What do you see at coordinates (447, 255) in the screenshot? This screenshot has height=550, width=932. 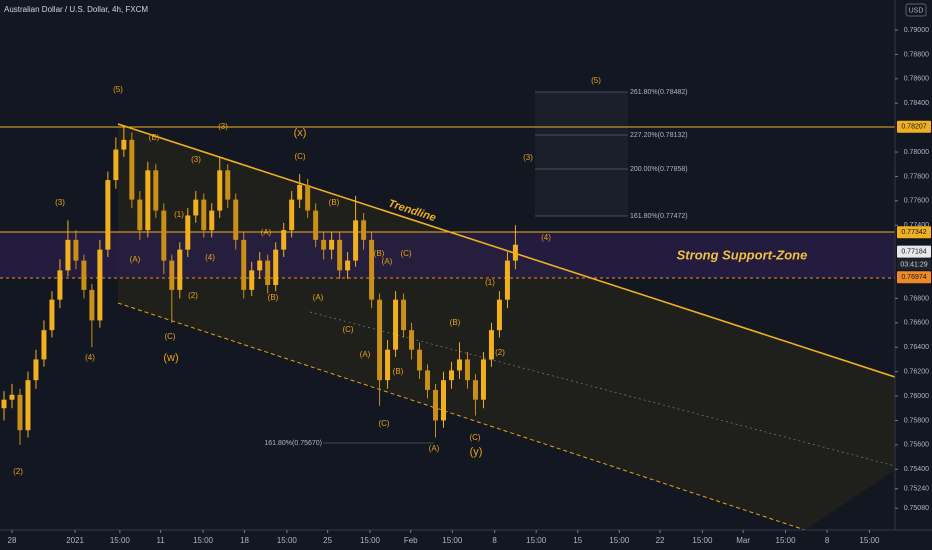 I see `support-zone` at bounding box center [447, 255].